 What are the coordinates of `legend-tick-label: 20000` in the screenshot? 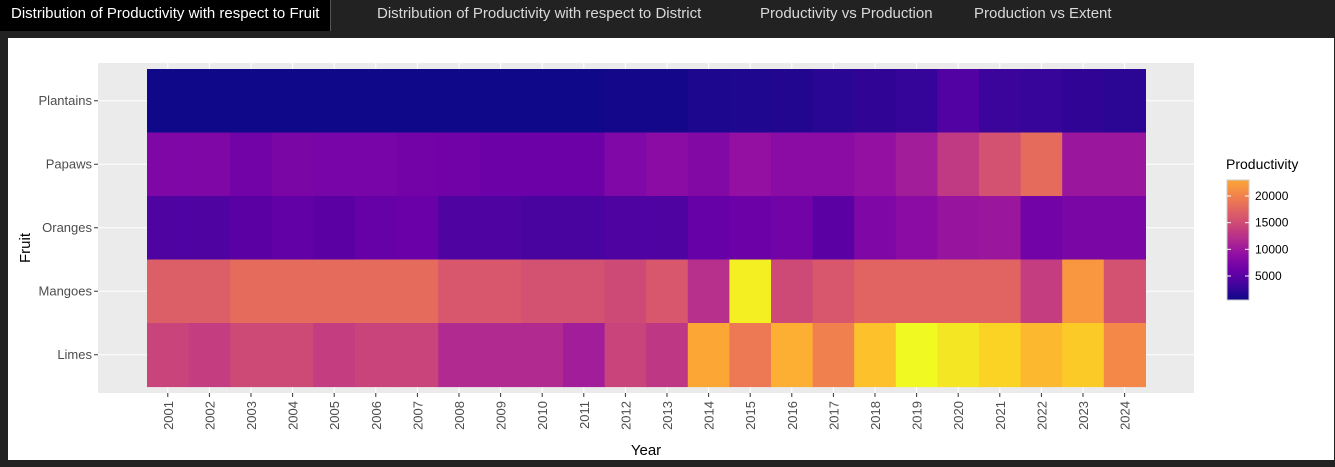 It's located at (1272, 196).